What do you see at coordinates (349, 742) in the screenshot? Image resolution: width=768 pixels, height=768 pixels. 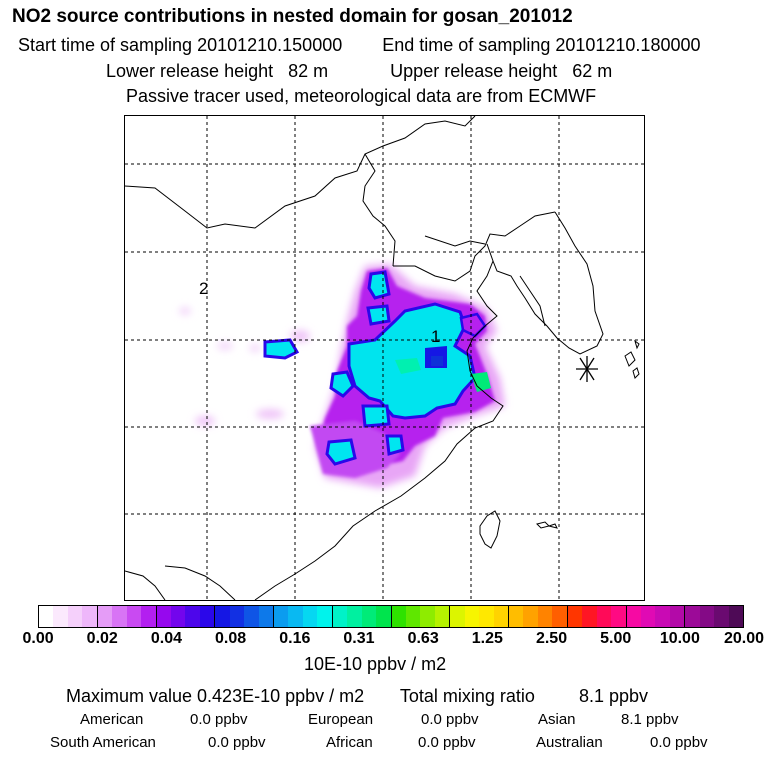 I see `region-name-african: African` at bounding box center [349, 742].